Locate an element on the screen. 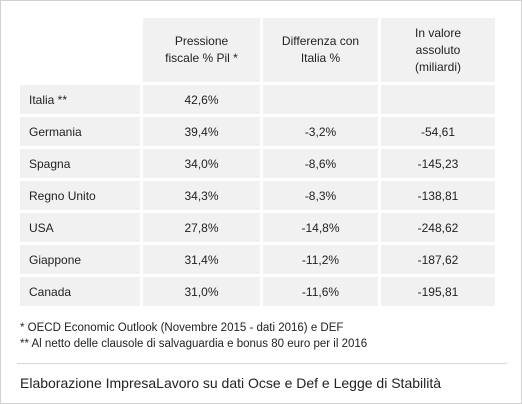 Image resolution: width=522 pixels, height=404 pixels. header-valore: In valore assoluto (miliardi) is located at coordinates (438, 50).